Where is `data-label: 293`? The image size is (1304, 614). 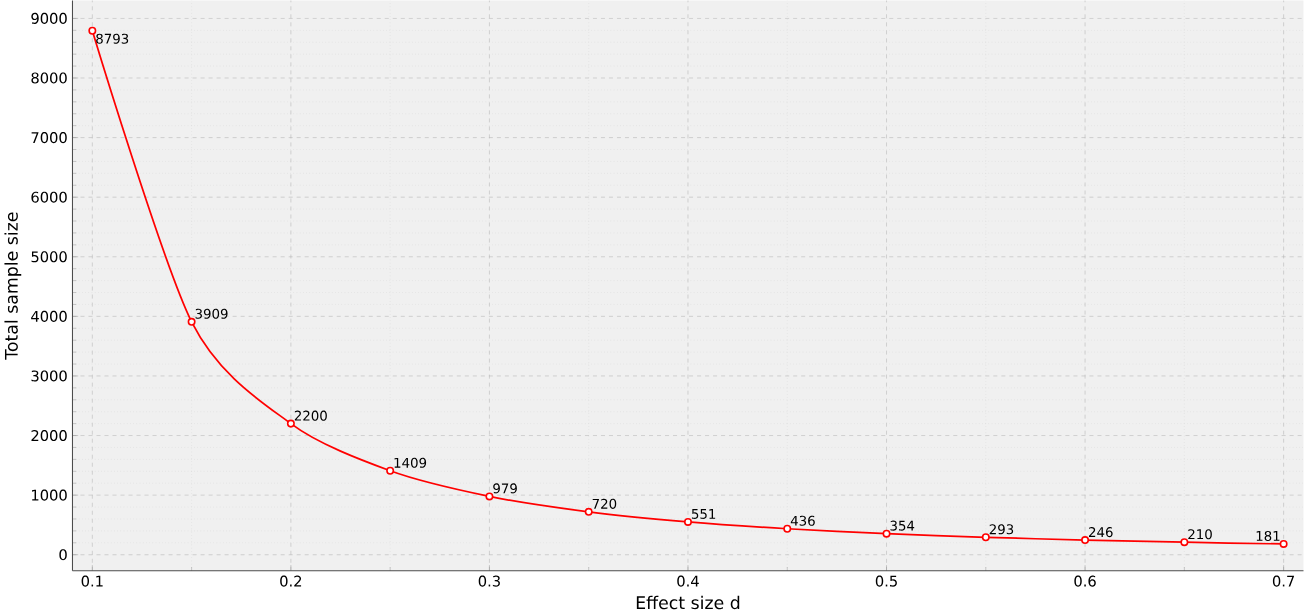
data-label: 293 is located at coordinates (1001, 529).